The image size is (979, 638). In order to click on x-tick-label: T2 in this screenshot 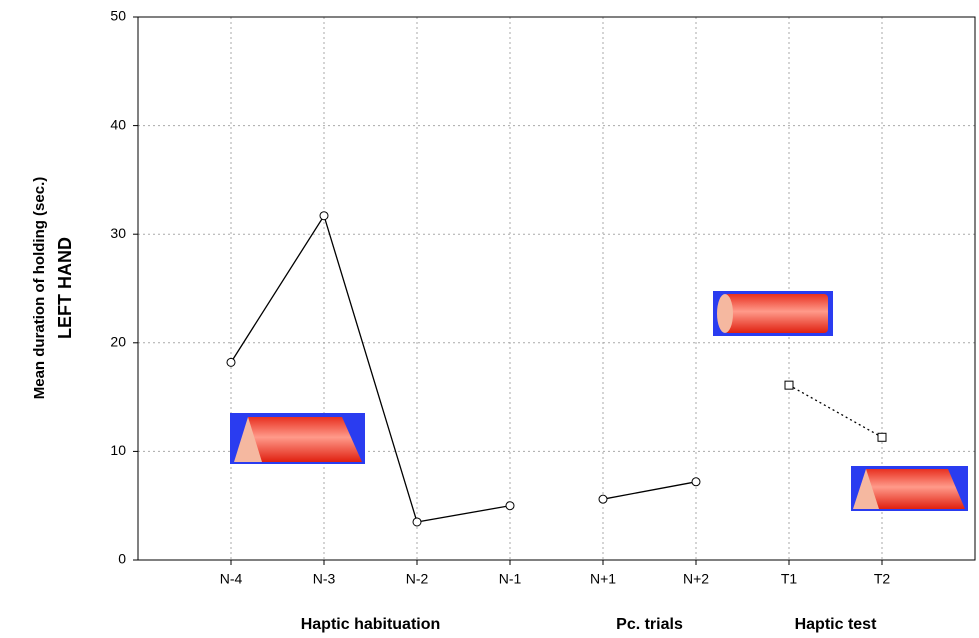, I will do `click(882, 579)`.